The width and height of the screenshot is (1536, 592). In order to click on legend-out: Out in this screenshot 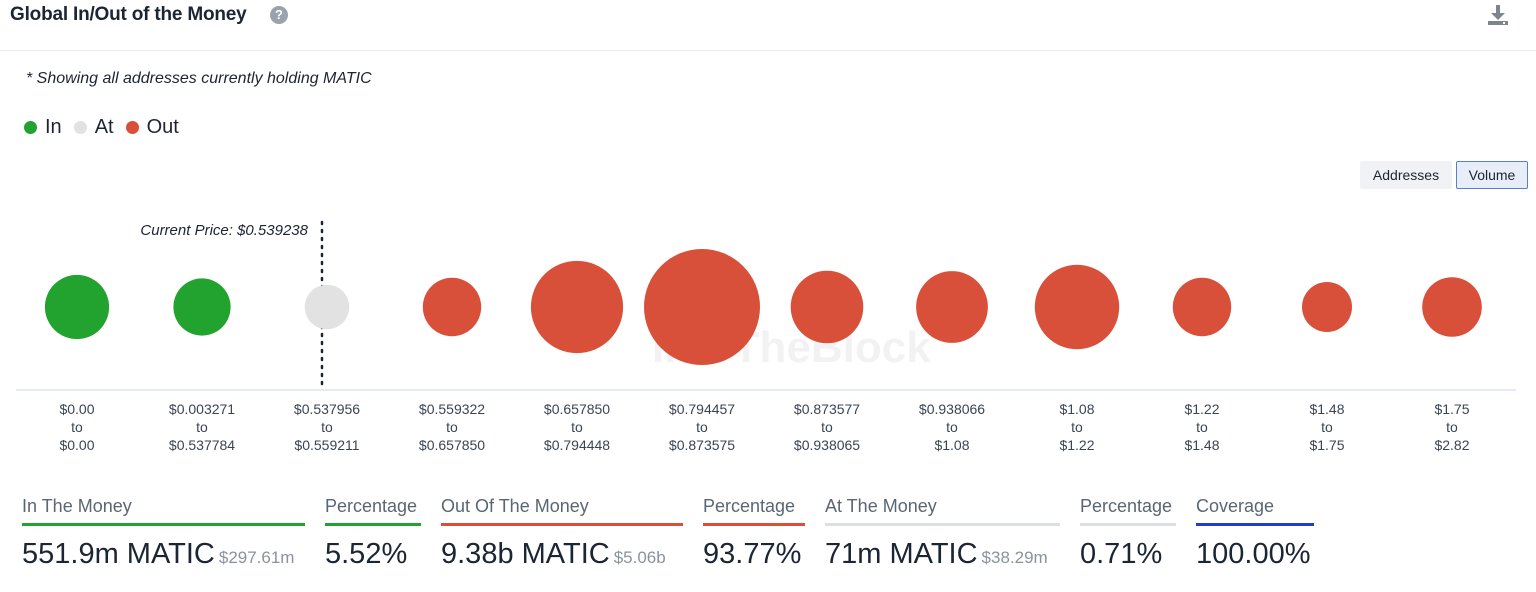, I will do `click(152, 127)`.